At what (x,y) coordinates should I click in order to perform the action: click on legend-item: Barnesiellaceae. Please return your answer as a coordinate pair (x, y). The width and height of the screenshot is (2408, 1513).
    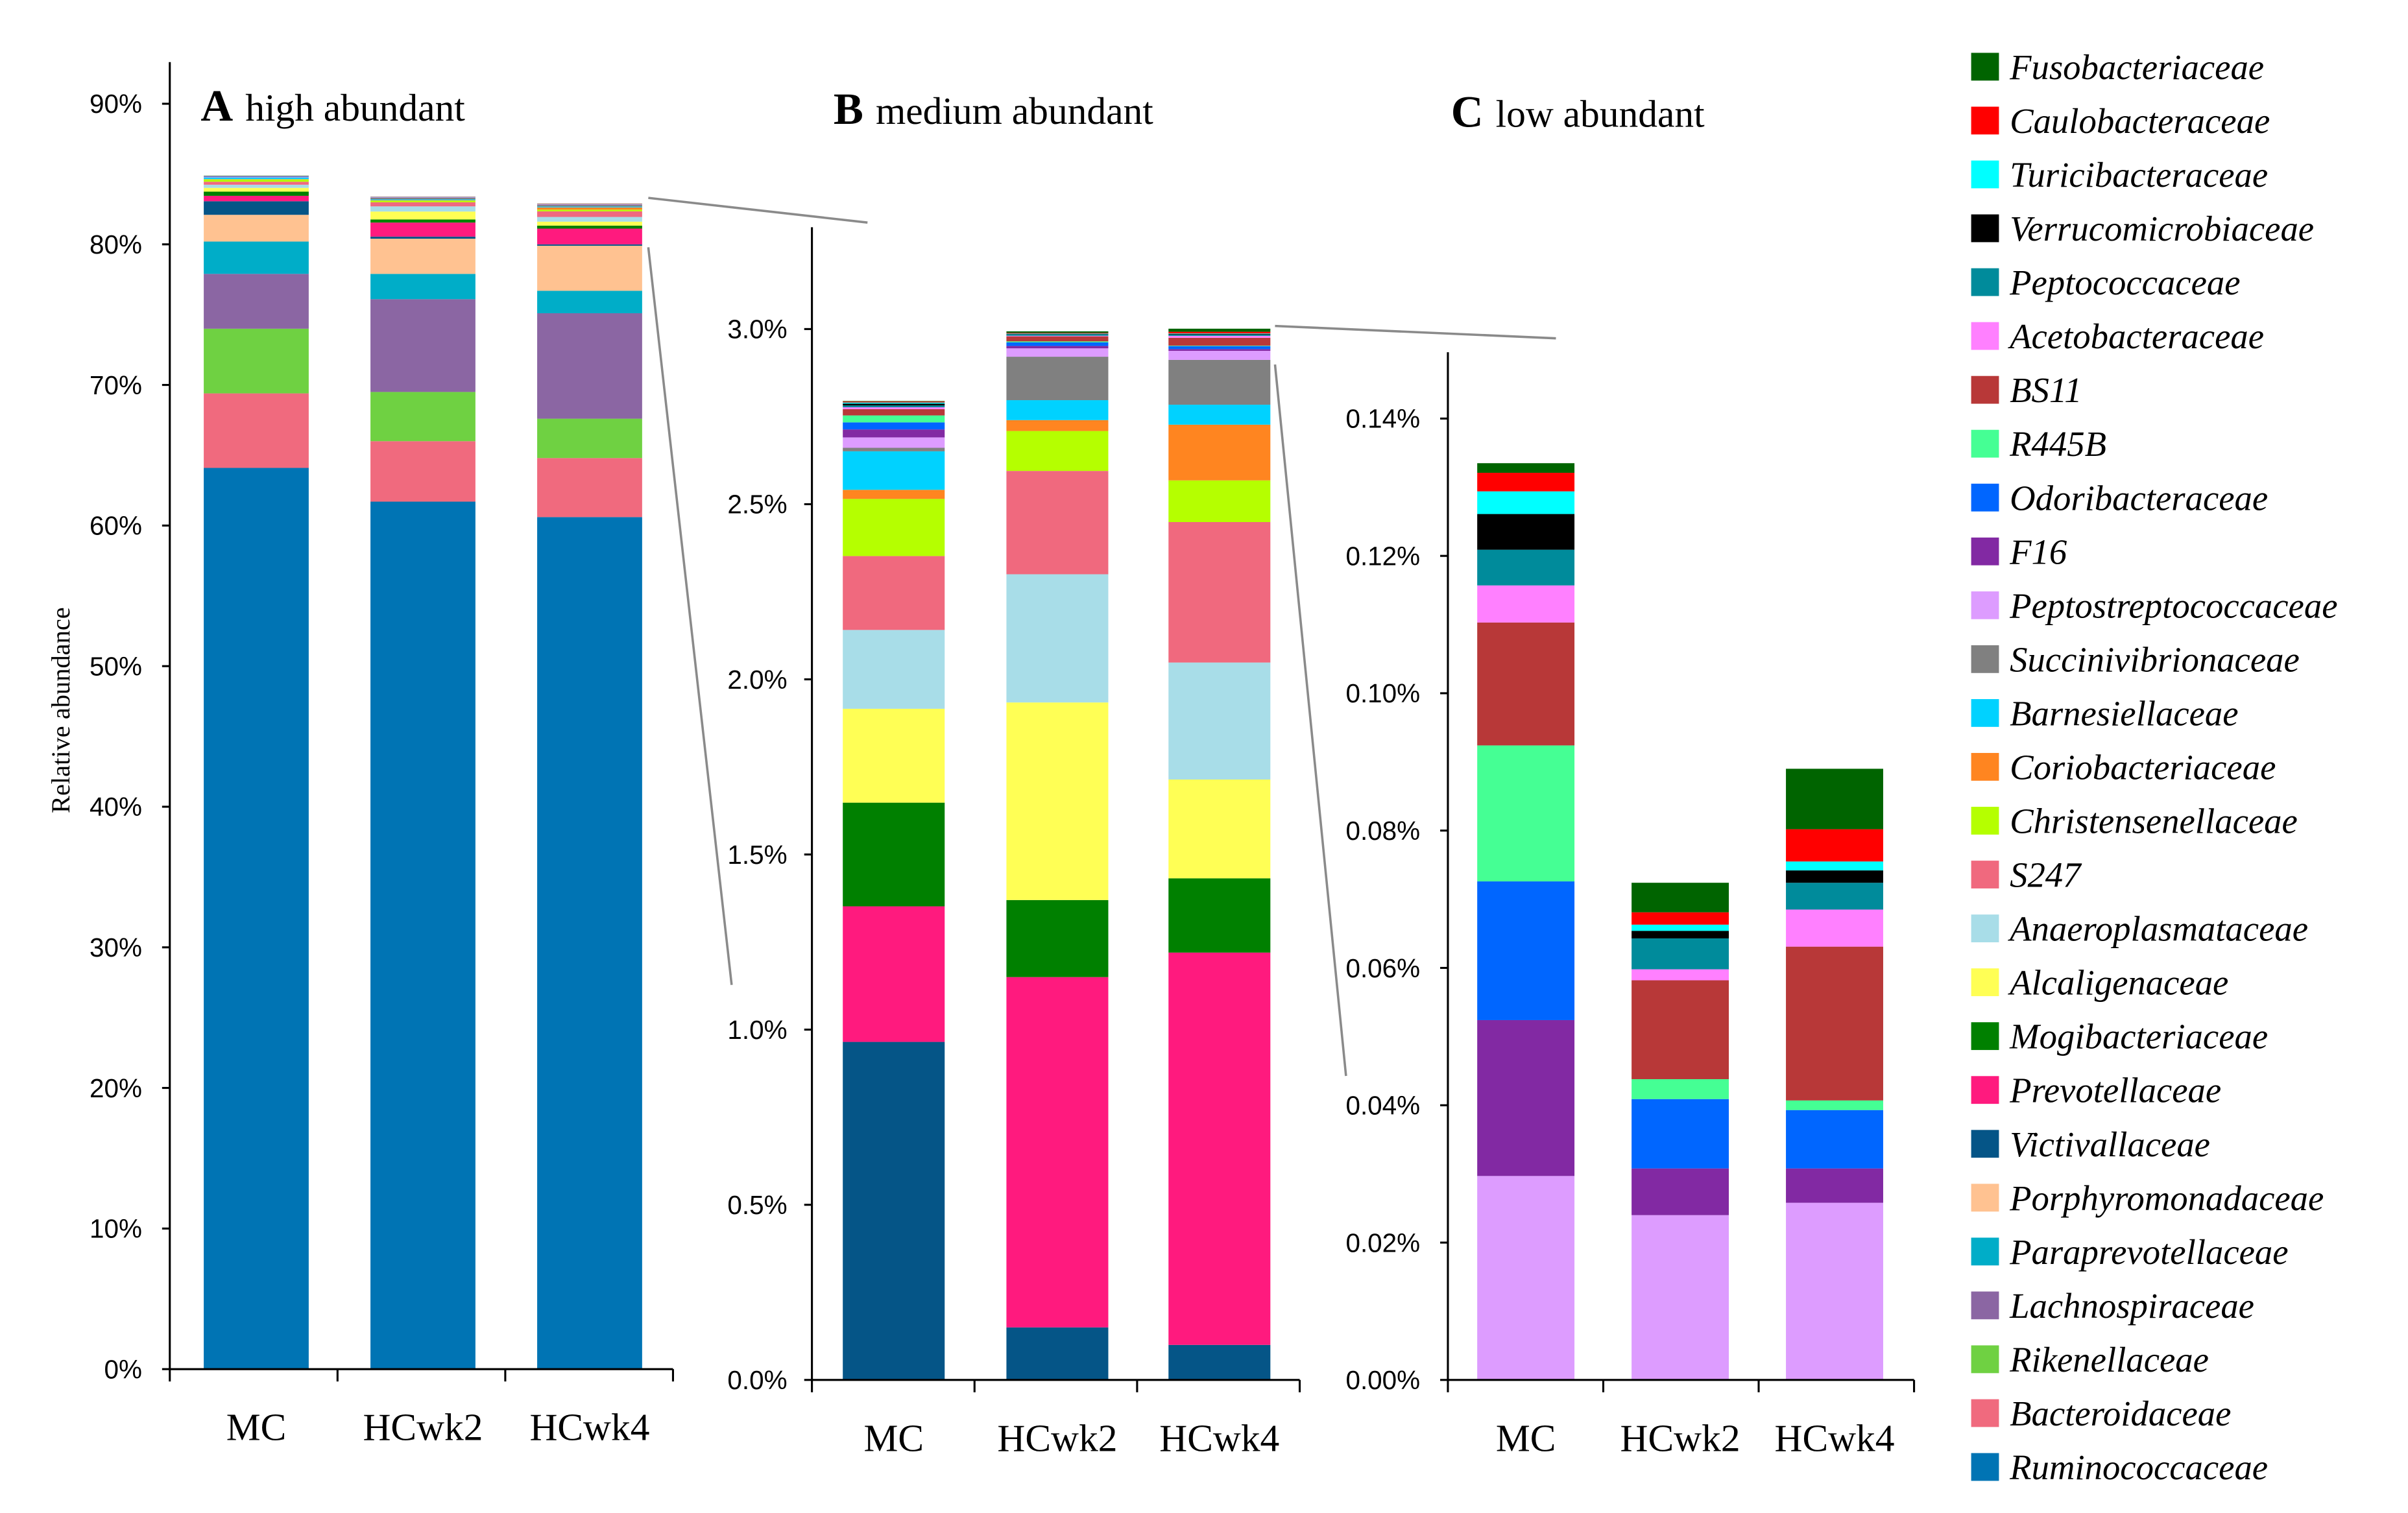
    Looking at the image, I should click on (2105, 713).